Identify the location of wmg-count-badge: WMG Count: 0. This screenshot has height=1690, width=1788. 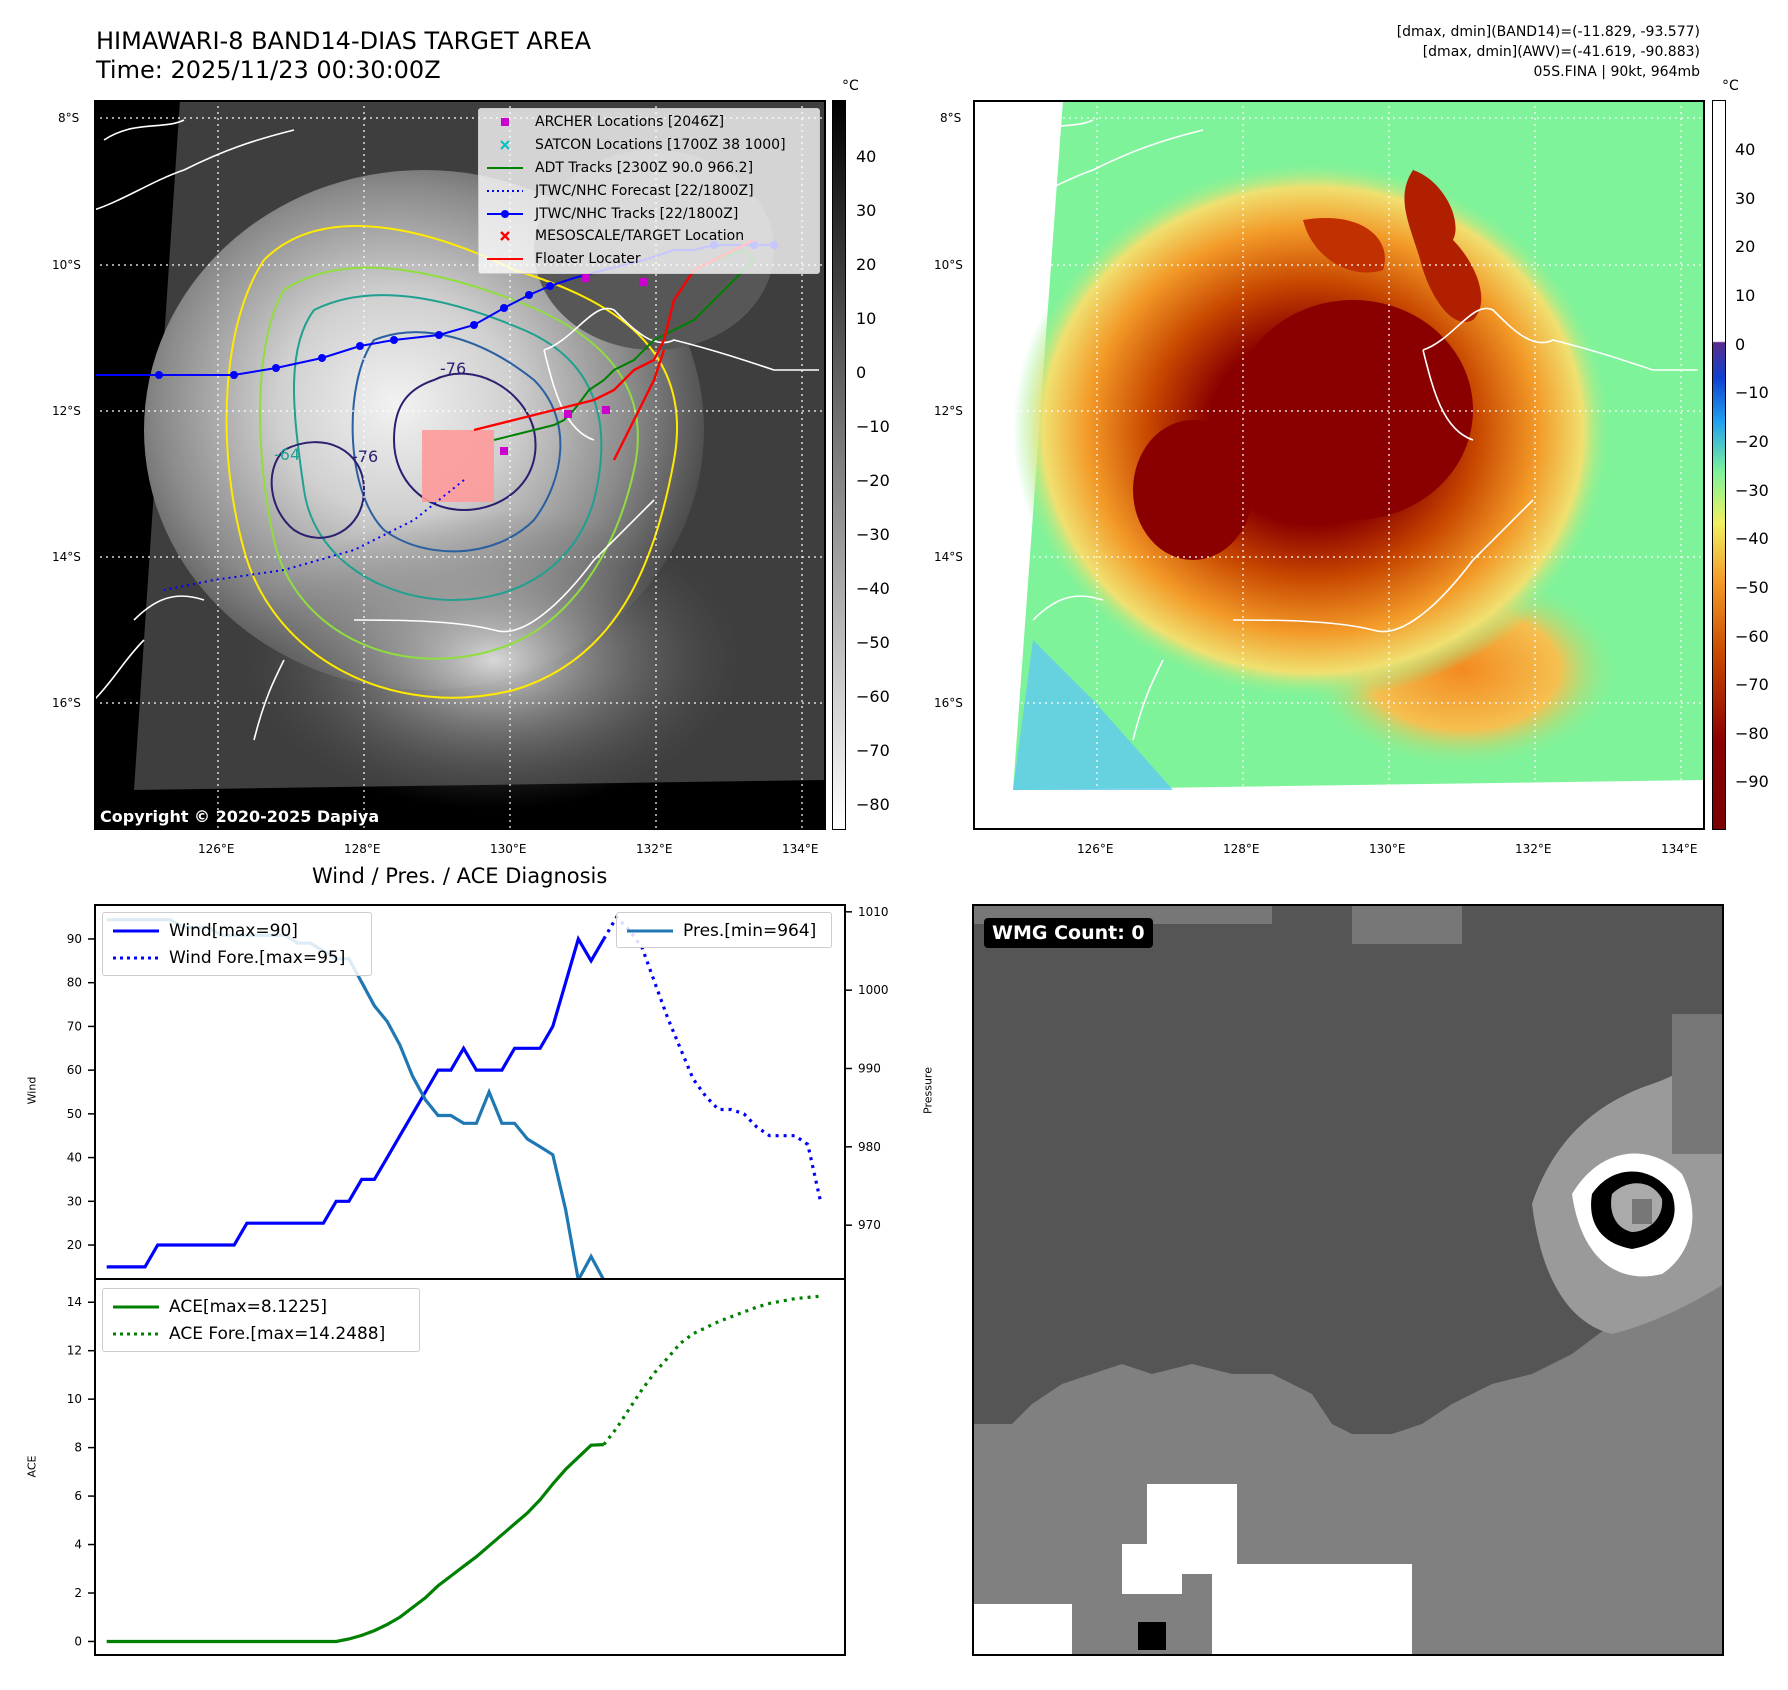
(1068, 933).